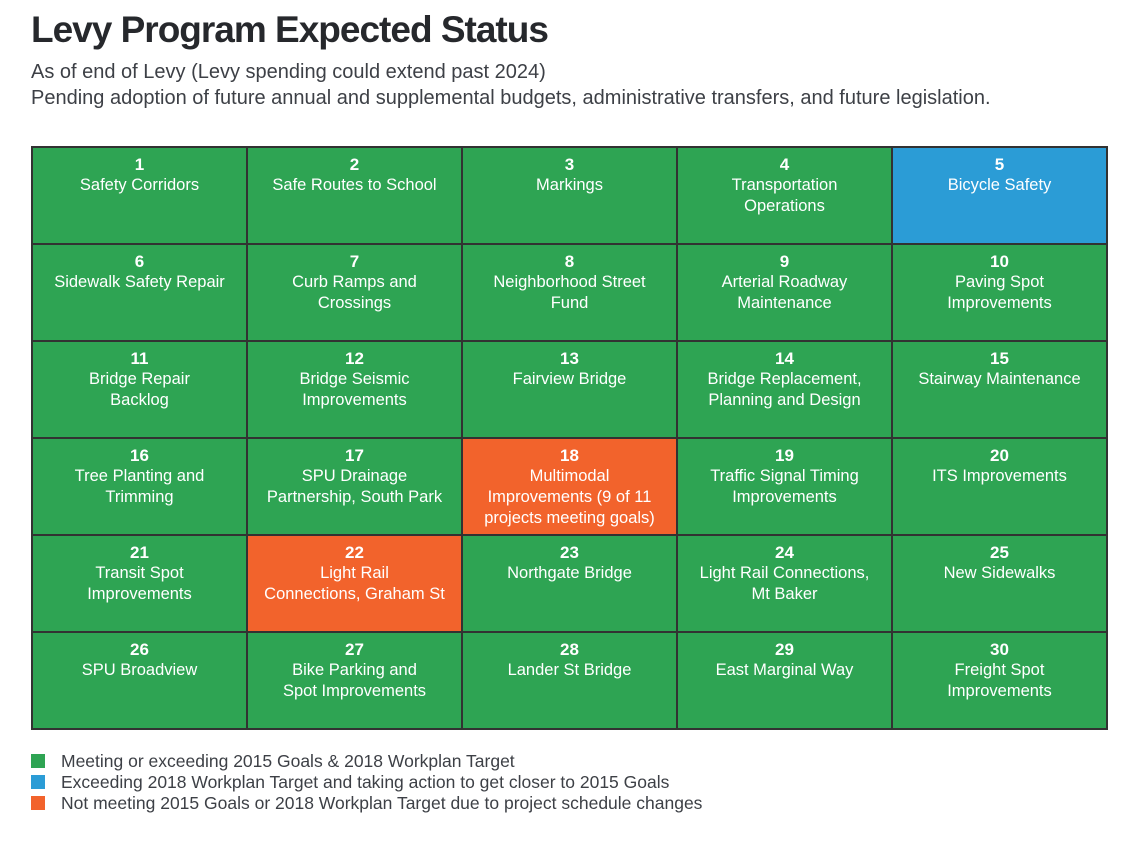 The width and height of the screenshot is (1139, 851). What do you see at coordinates (569, 552) in the screenshot?
I see `program-number: 23` at bounding box center [569, 552].